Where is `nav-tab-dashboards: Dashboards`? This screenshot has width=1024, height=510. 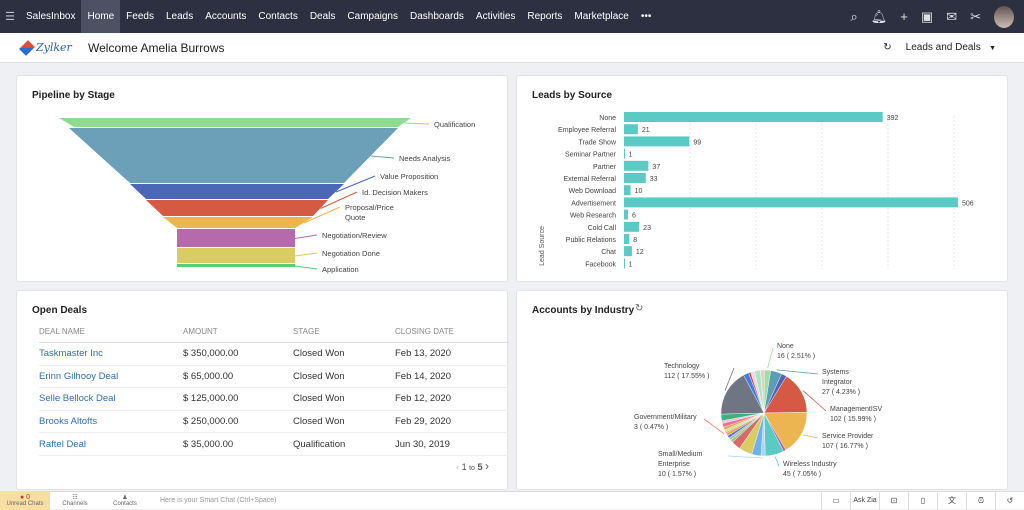 nav-tab-dashboards: Dashboards is located at coordinates (437, 16).